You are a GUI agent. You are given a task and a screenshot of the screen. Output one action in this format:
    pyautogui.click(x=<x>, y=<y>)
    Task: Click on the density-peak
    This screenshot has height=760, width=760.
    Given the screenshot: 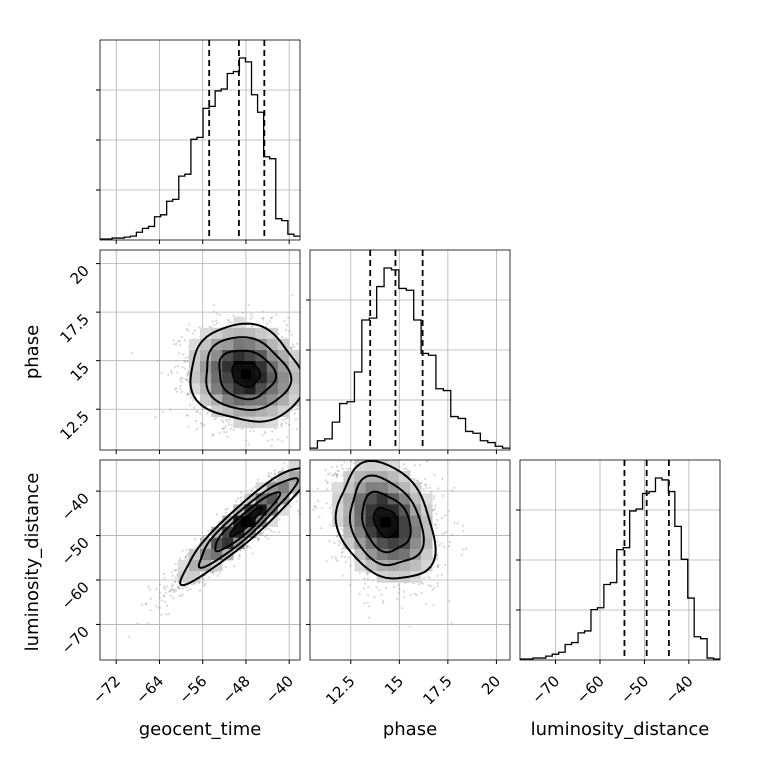 What is the action you would take?
    pyautogui.click(x=245, y=374)
    